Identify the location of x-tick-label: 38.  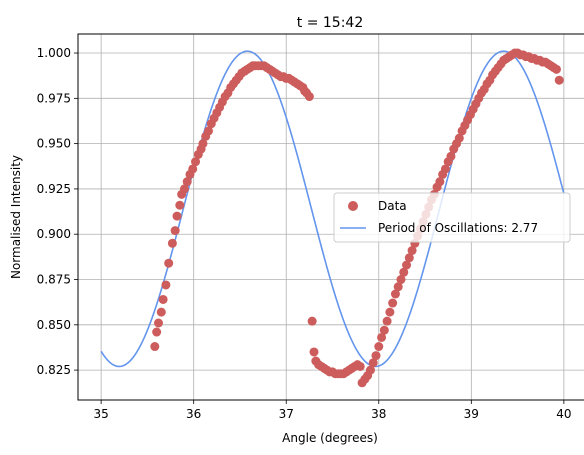
(378, 414).